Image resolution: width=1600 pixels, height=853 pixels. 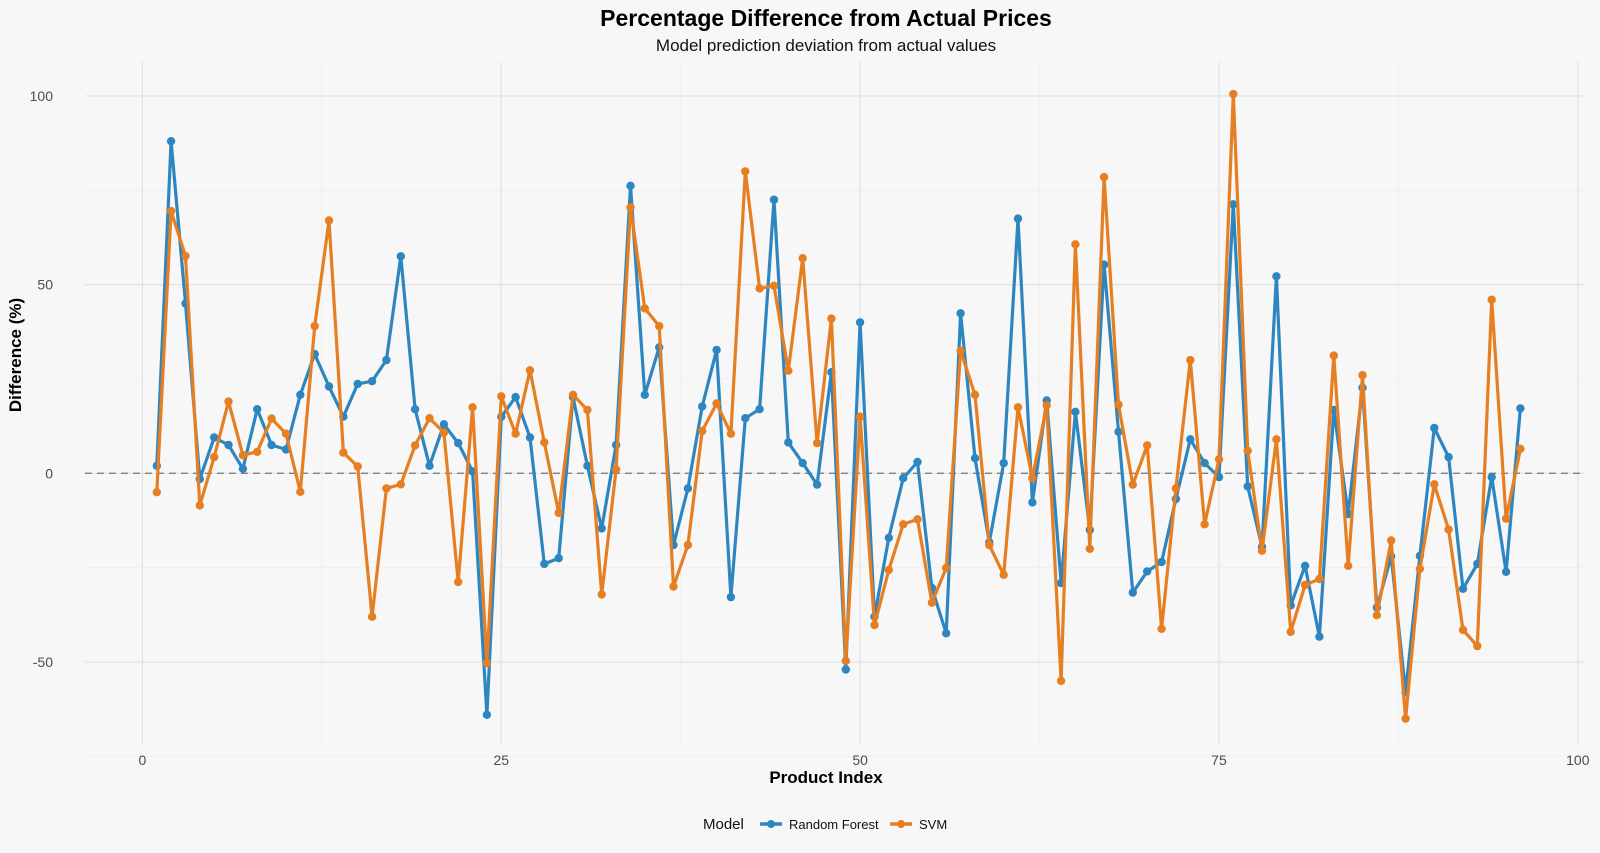 What do you see at coordinates (819, 824) in the screenshot?
I see `legend-item-random-forest: Random Forest` at bounding box center [819, 824].